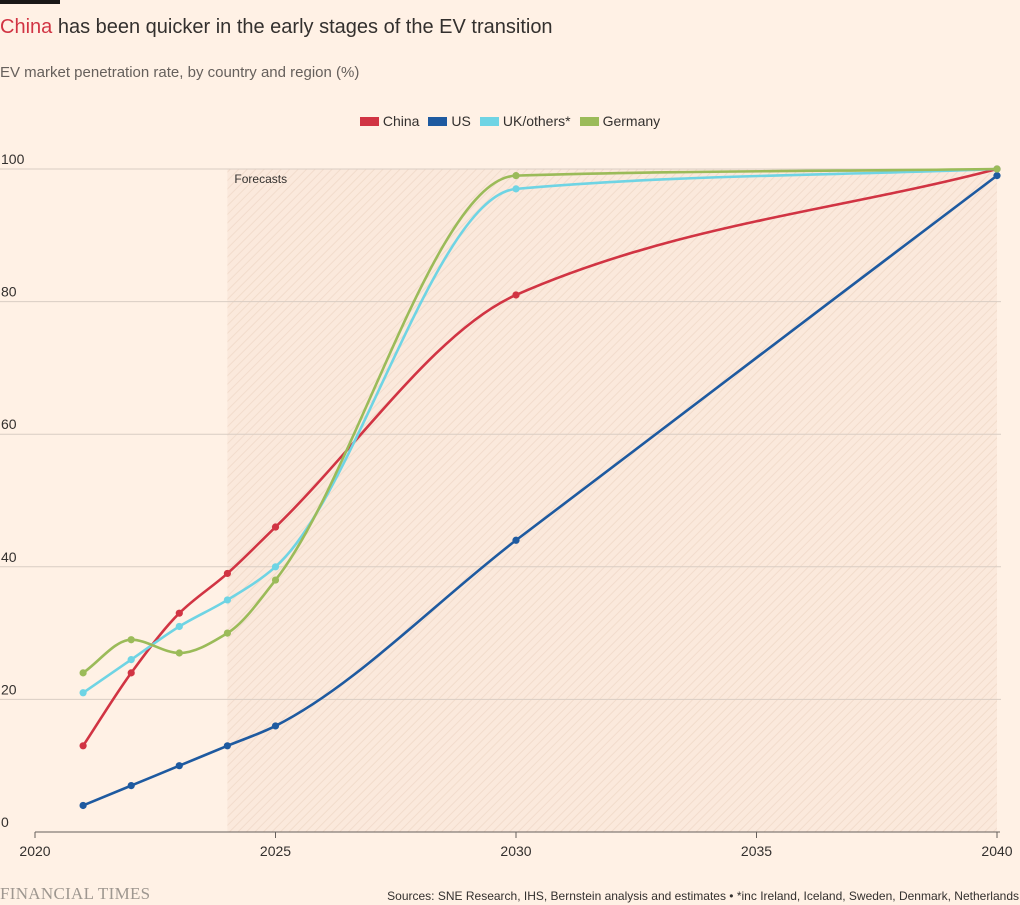  I want to click on legend-label: US, so click(461, 121).